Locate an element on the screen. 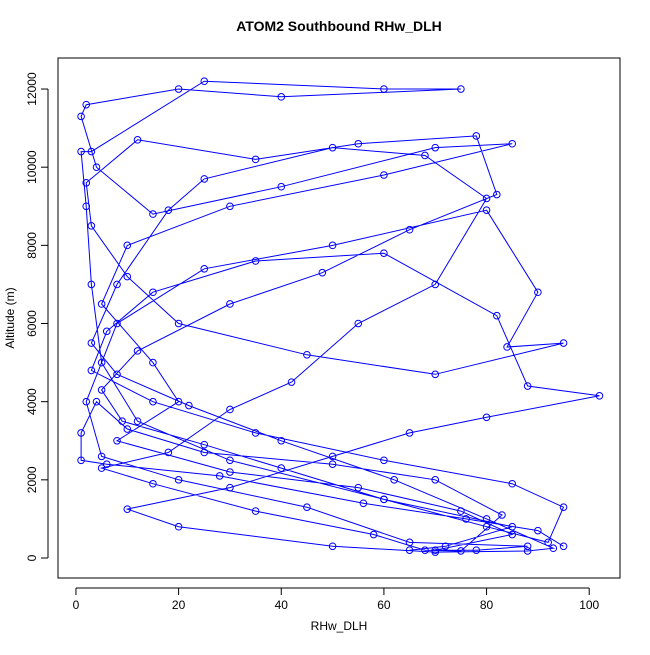 The height and width of the screenshot is (655, 650). y-tick-label: 2000 is located at coordinates (32, 479).